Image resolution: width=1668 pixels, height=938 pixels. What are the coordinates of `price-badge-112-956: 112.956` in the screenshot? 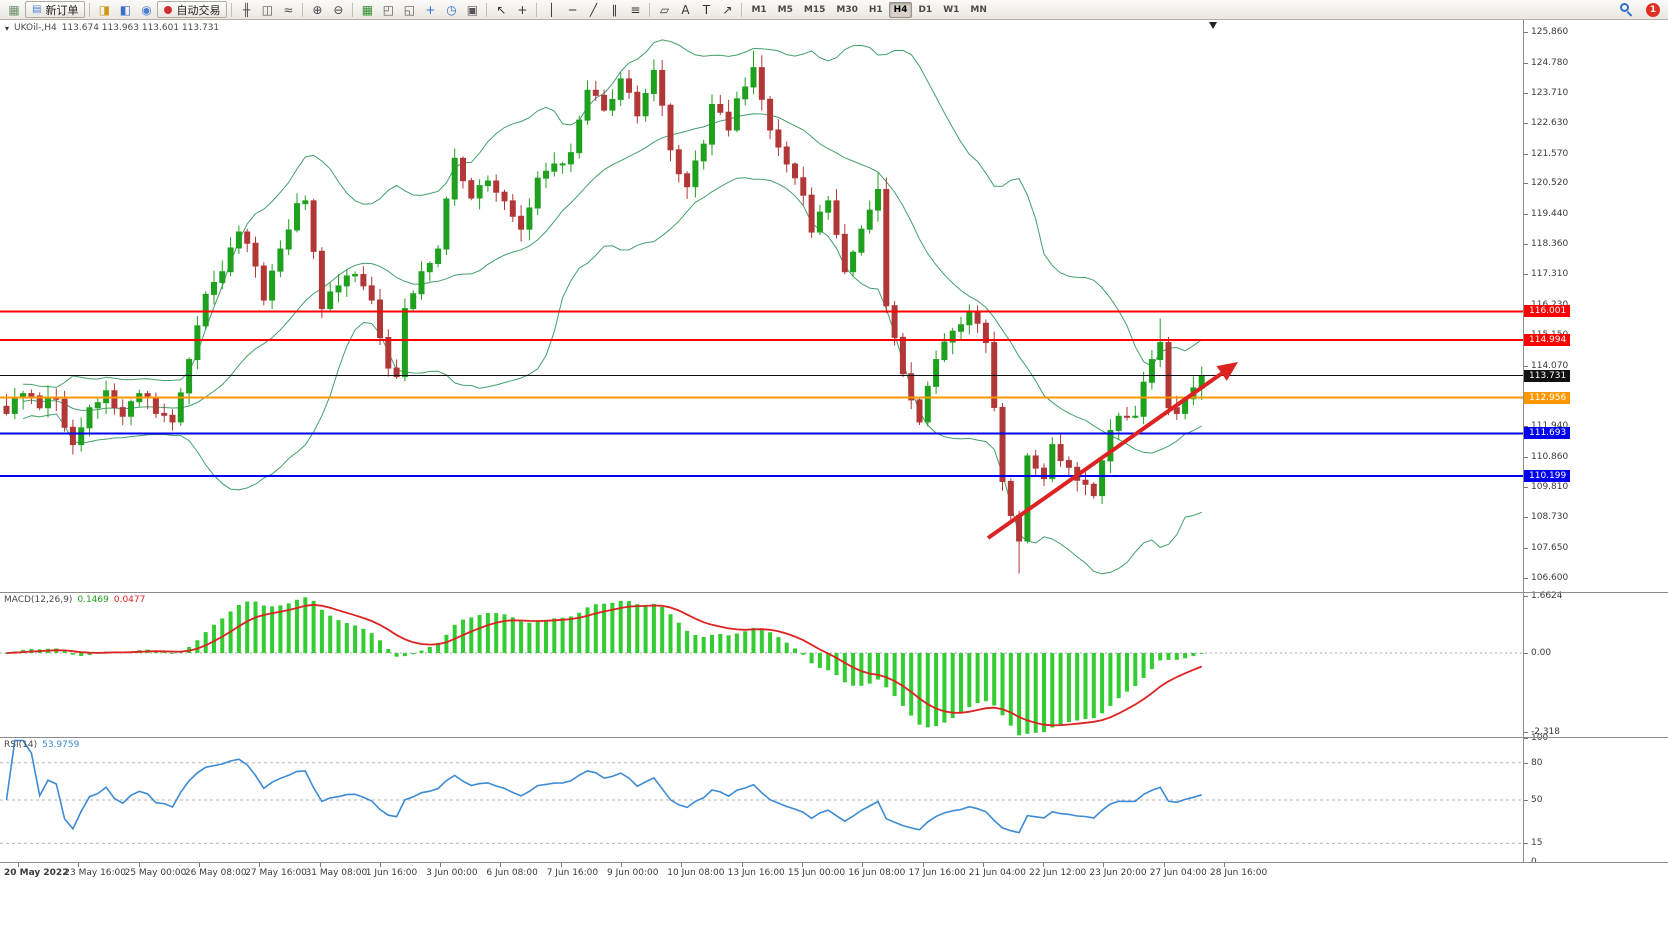 It's located at (1547, 397).